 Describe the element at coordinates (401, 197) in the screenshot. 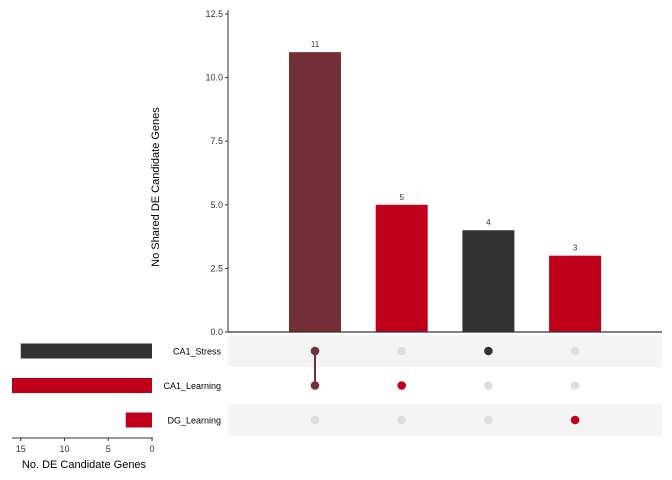

I see `intersection-bar-value-label: 5` at that location.